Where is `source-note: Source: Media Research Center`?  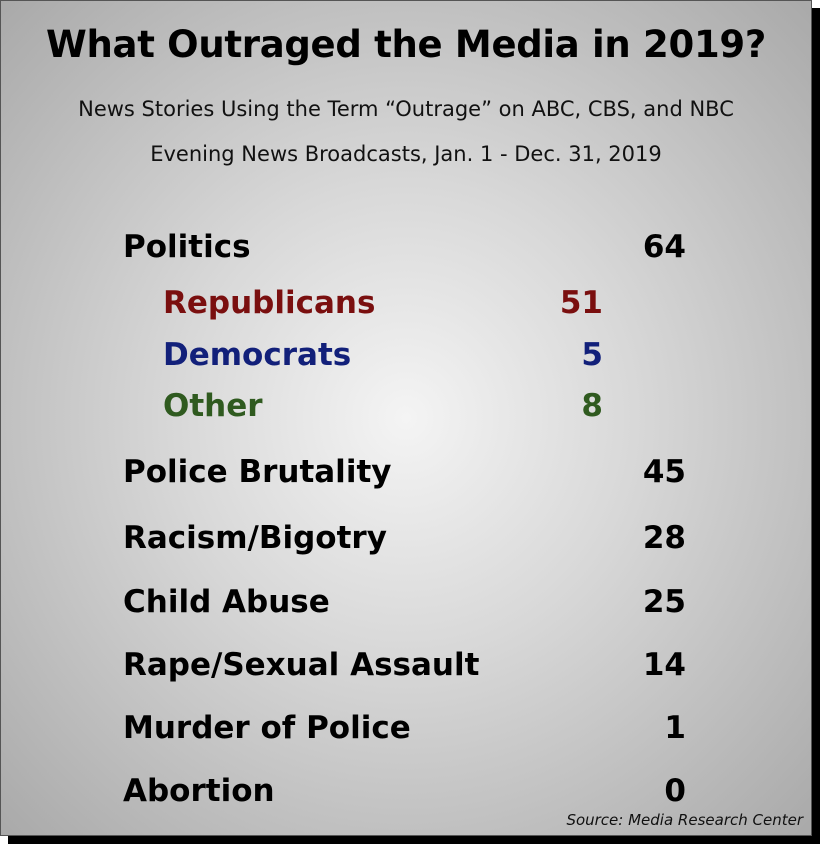 source-note: Source: Media Research Center is located at coordinates (684, 820).